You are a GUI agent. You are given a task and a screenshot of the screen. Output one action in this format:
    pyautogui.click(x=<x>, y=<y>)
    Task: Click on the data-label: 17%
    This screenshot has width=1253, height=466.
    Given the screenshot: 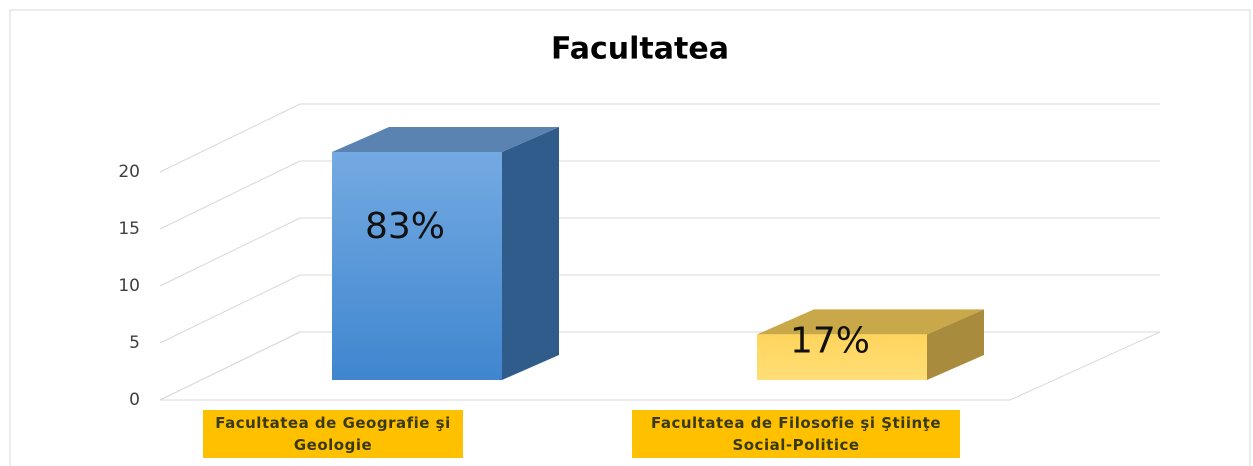 What is the action you would take?
    pyautogui.click(x=830, y=340)
    